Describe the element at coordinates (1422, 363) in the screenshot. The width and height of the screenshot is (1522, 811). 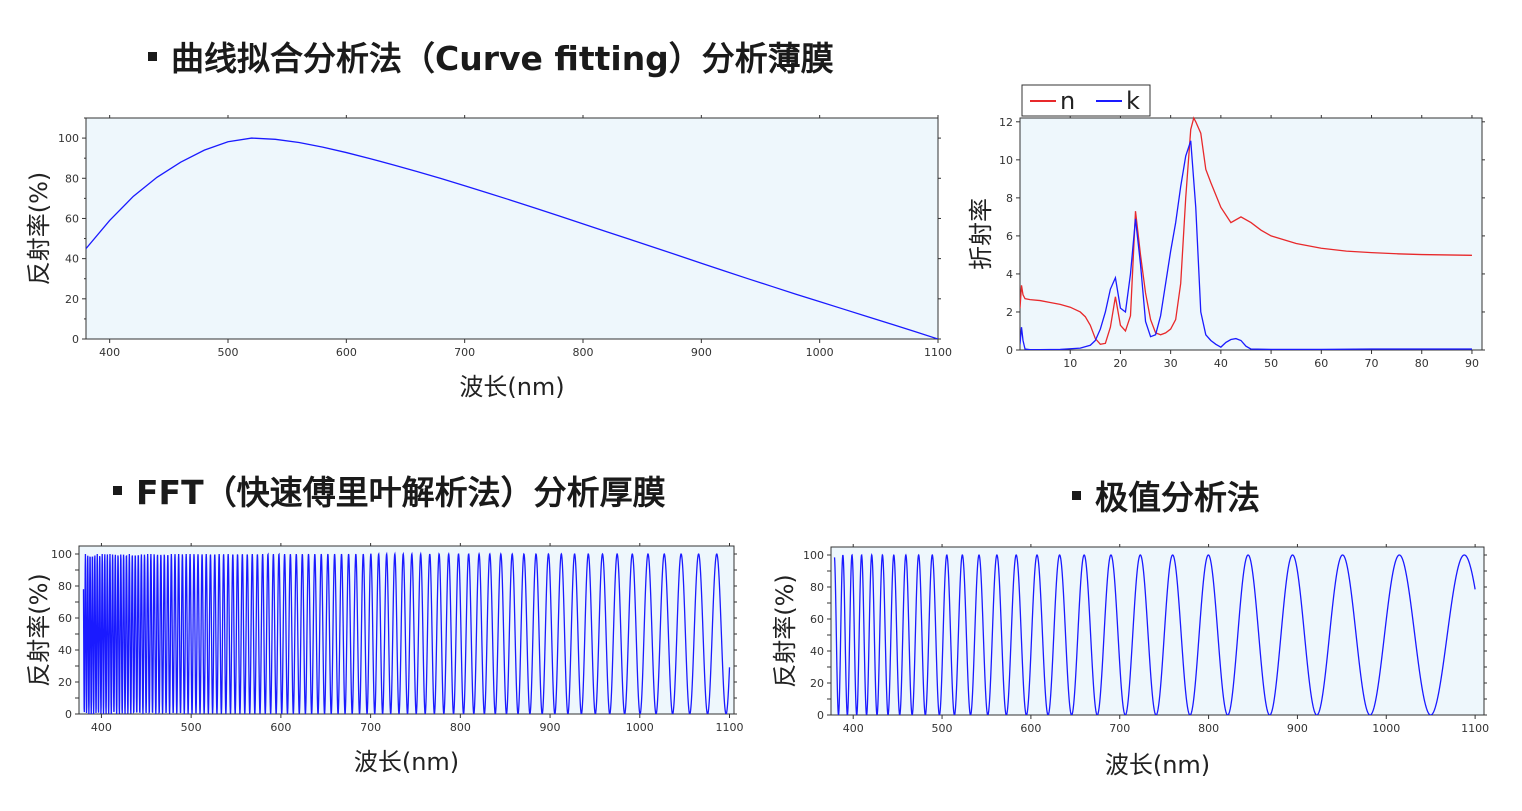
I see `x-tick-label: 80` at that location.